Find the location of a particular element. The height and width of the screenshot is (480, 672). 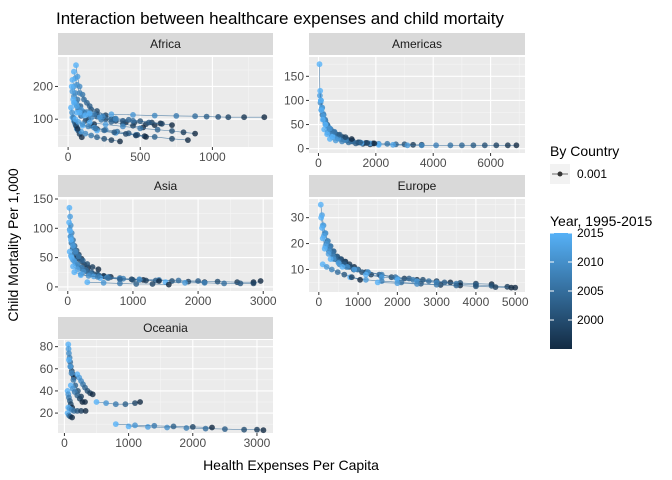

y-tick-label: 60 is located at coordinates (47, 369).